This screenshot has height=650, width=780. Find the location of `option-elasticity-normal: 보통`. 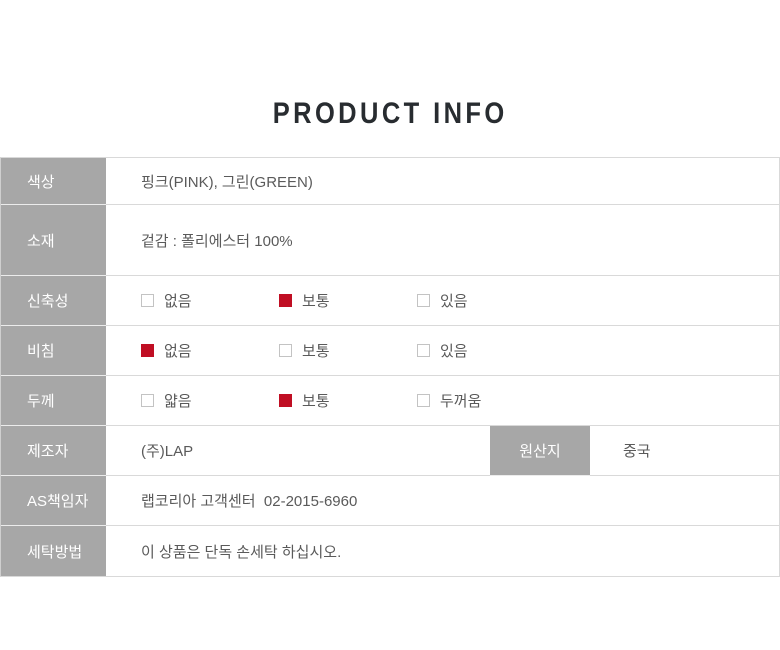

option-elasticity-normal: 보통 is located at coordinates (348, 300).